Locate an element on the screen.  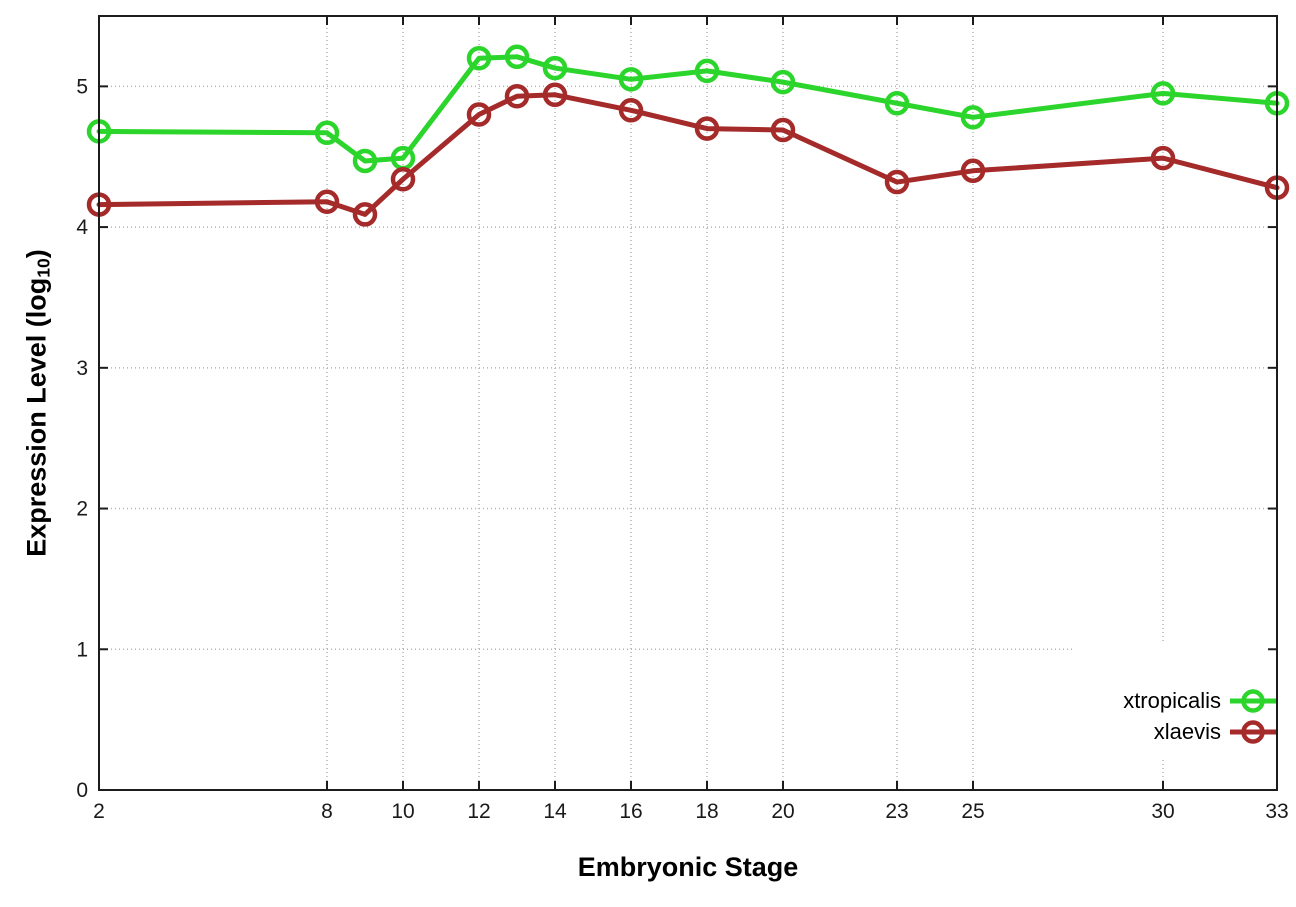
x-tick-label: 30 is located at coordinates (1162, 811).